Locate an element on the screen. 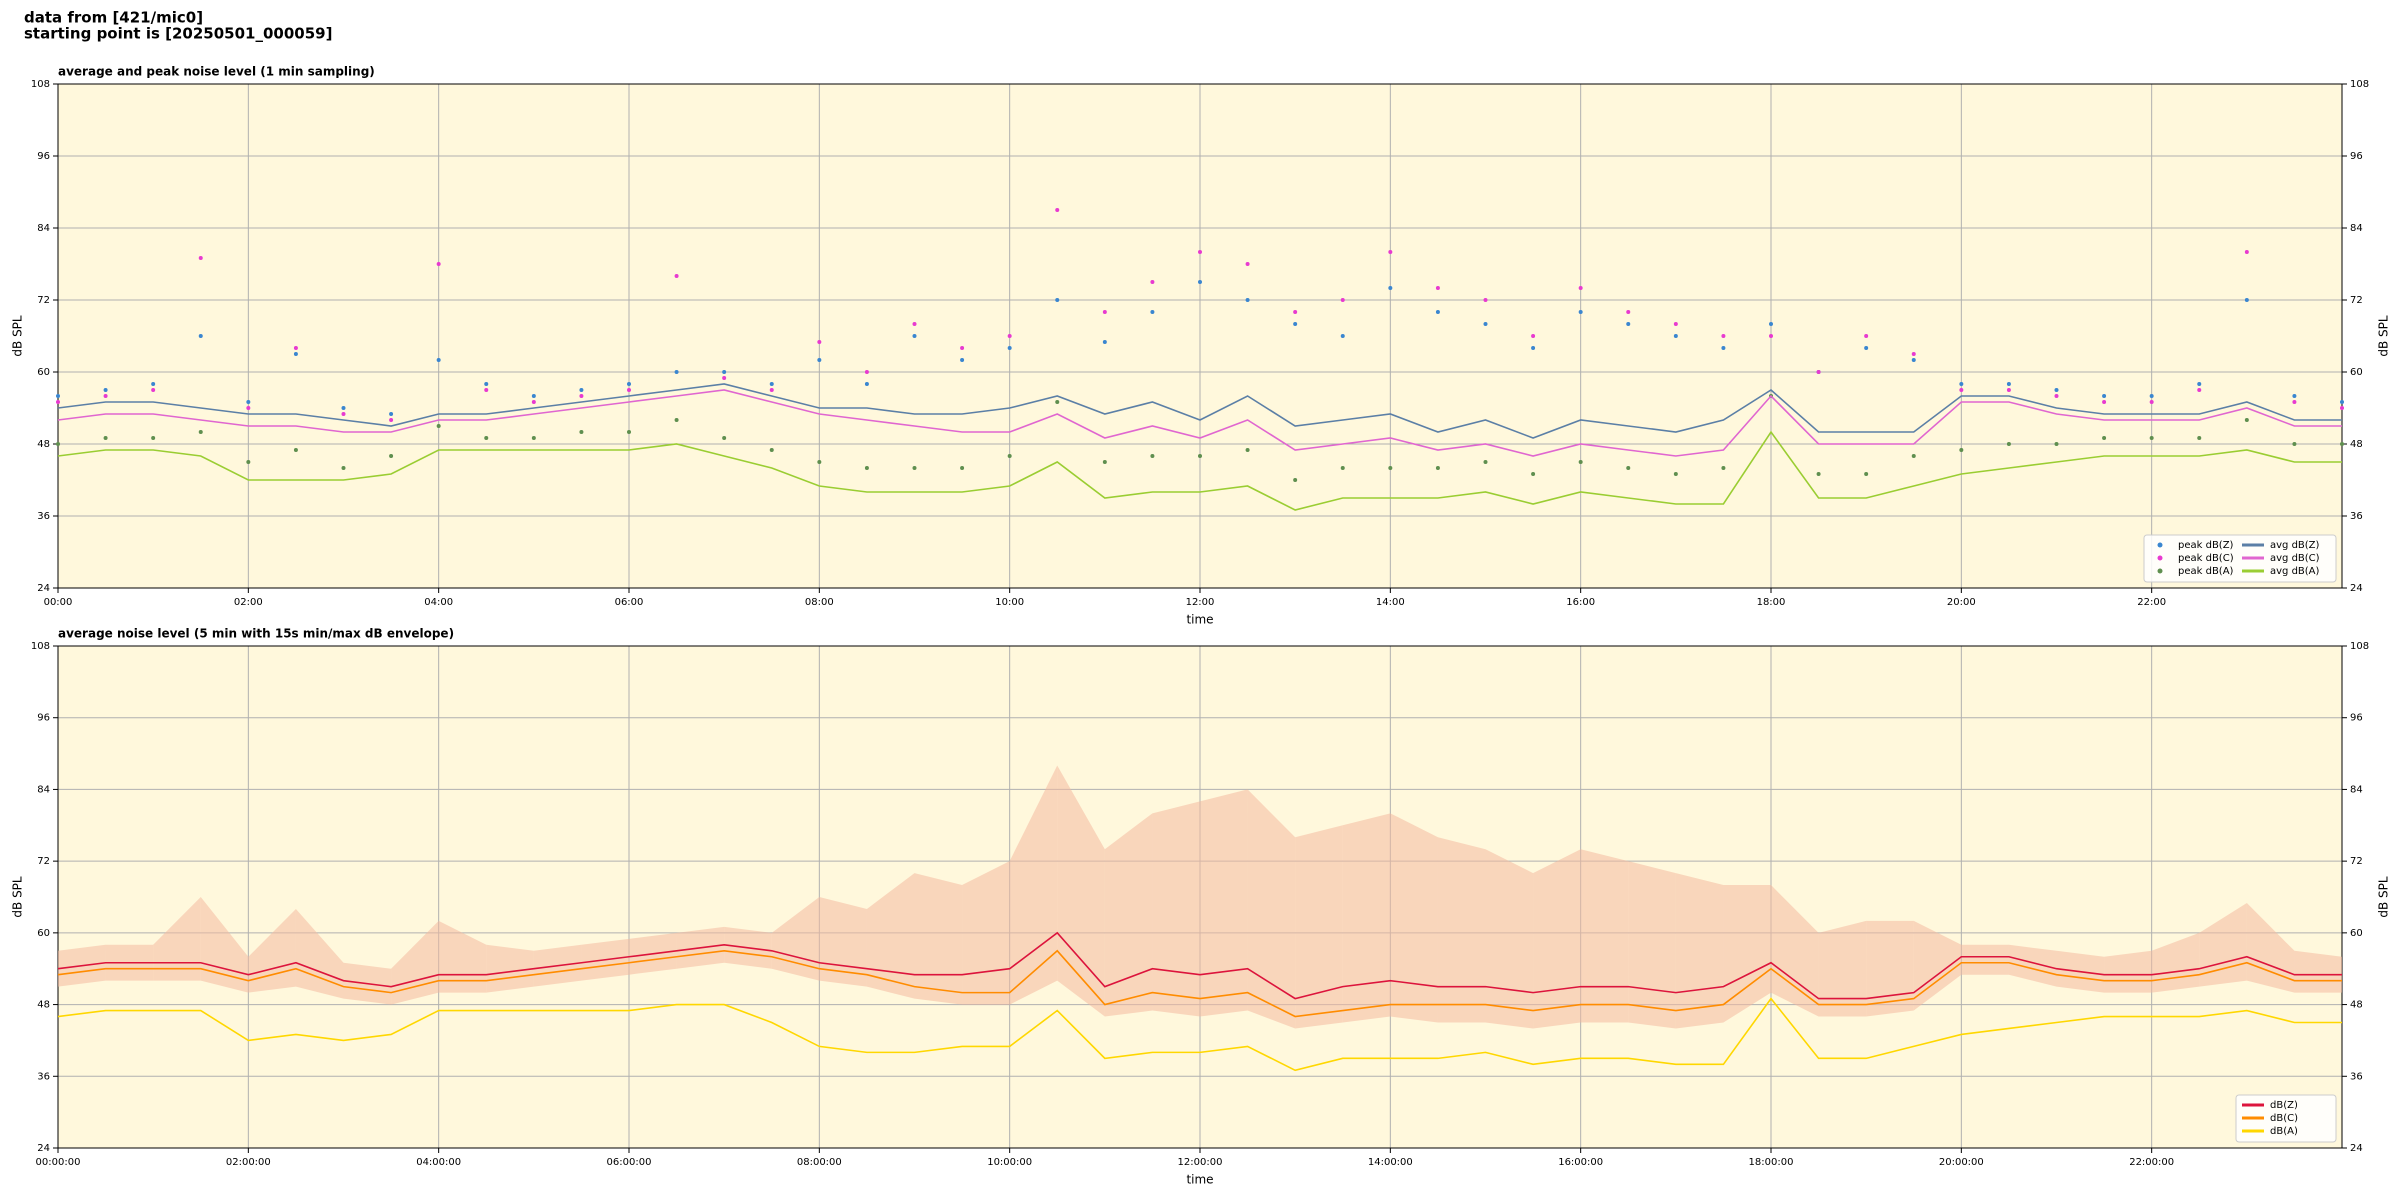 This screenshot has width=2400, height=1200. legend-label: peak dB(A) is located at coordinates (2206, 571).